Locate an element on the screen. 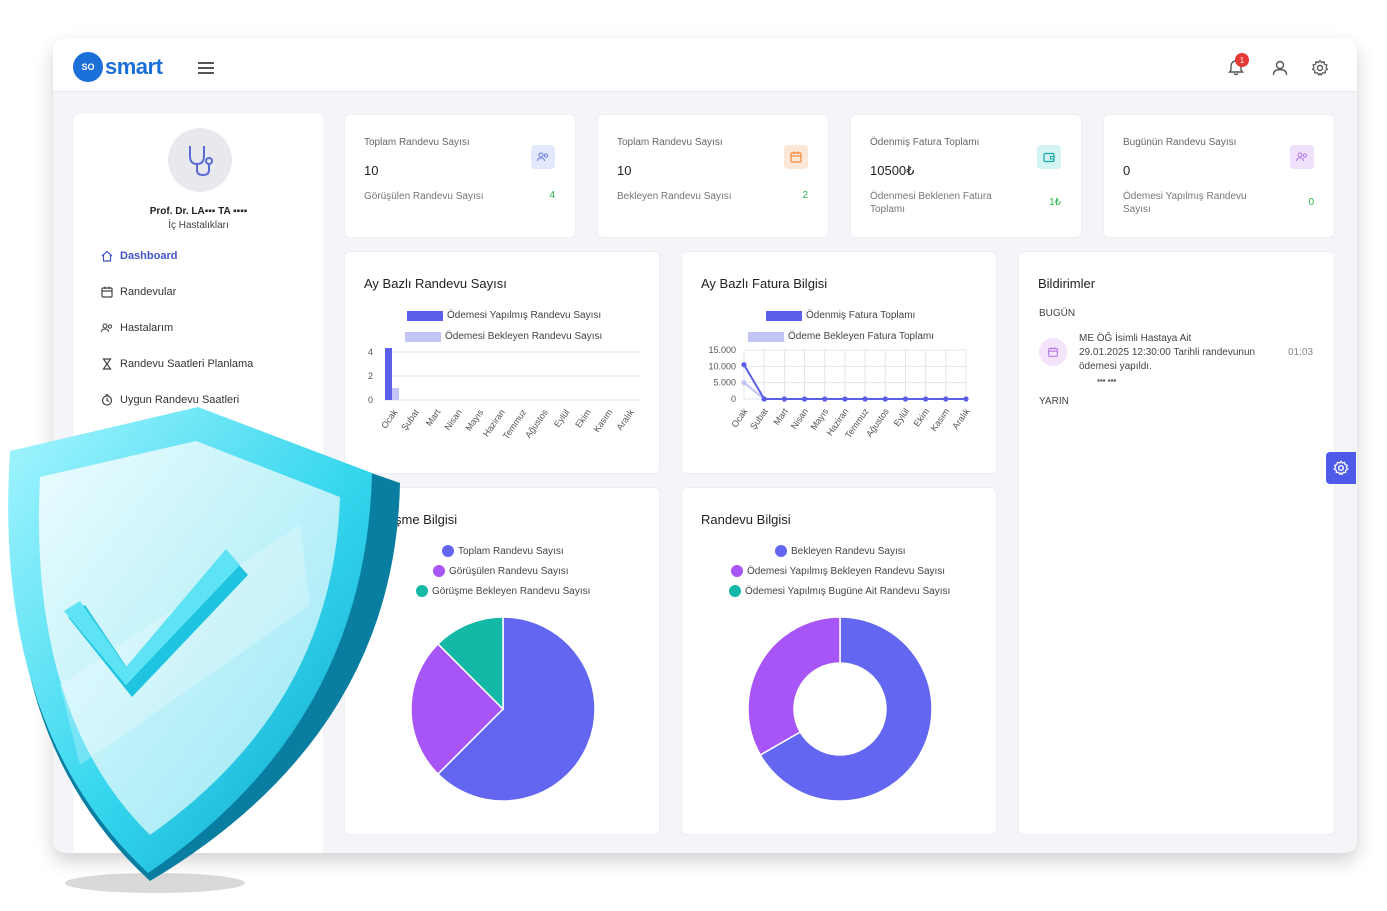 The image size is (1387, 911). notification-time: 01:03 is located at coordinates (1301, 352).